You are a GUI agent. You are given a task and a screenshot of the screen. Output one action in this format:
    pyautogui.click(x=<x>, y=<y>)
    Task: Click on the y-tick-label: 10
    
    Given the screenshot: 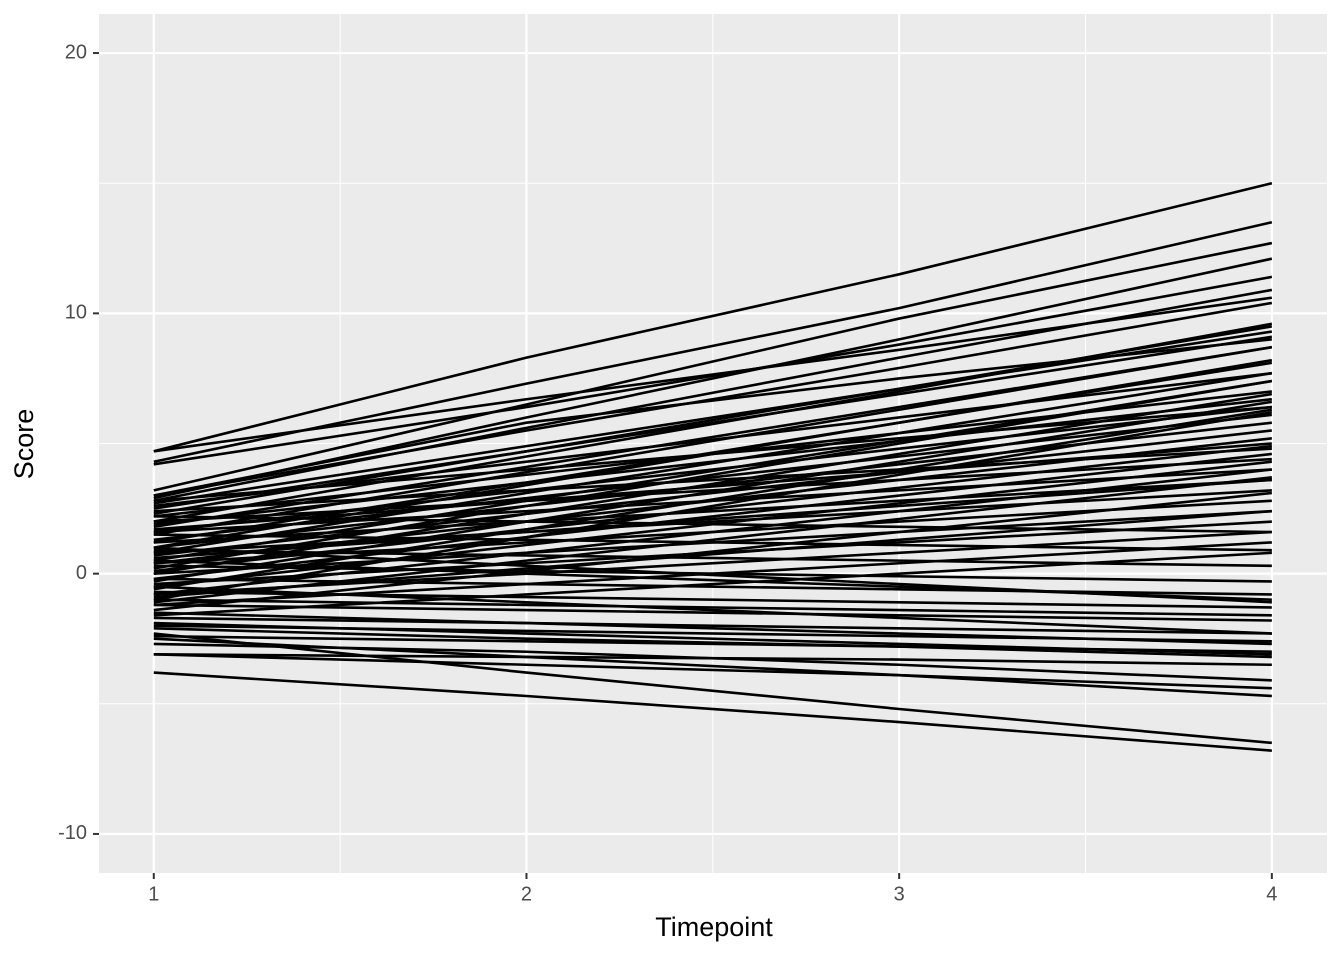 What is the action you would take?
    pyautogui.click(x=76, y=313)
    